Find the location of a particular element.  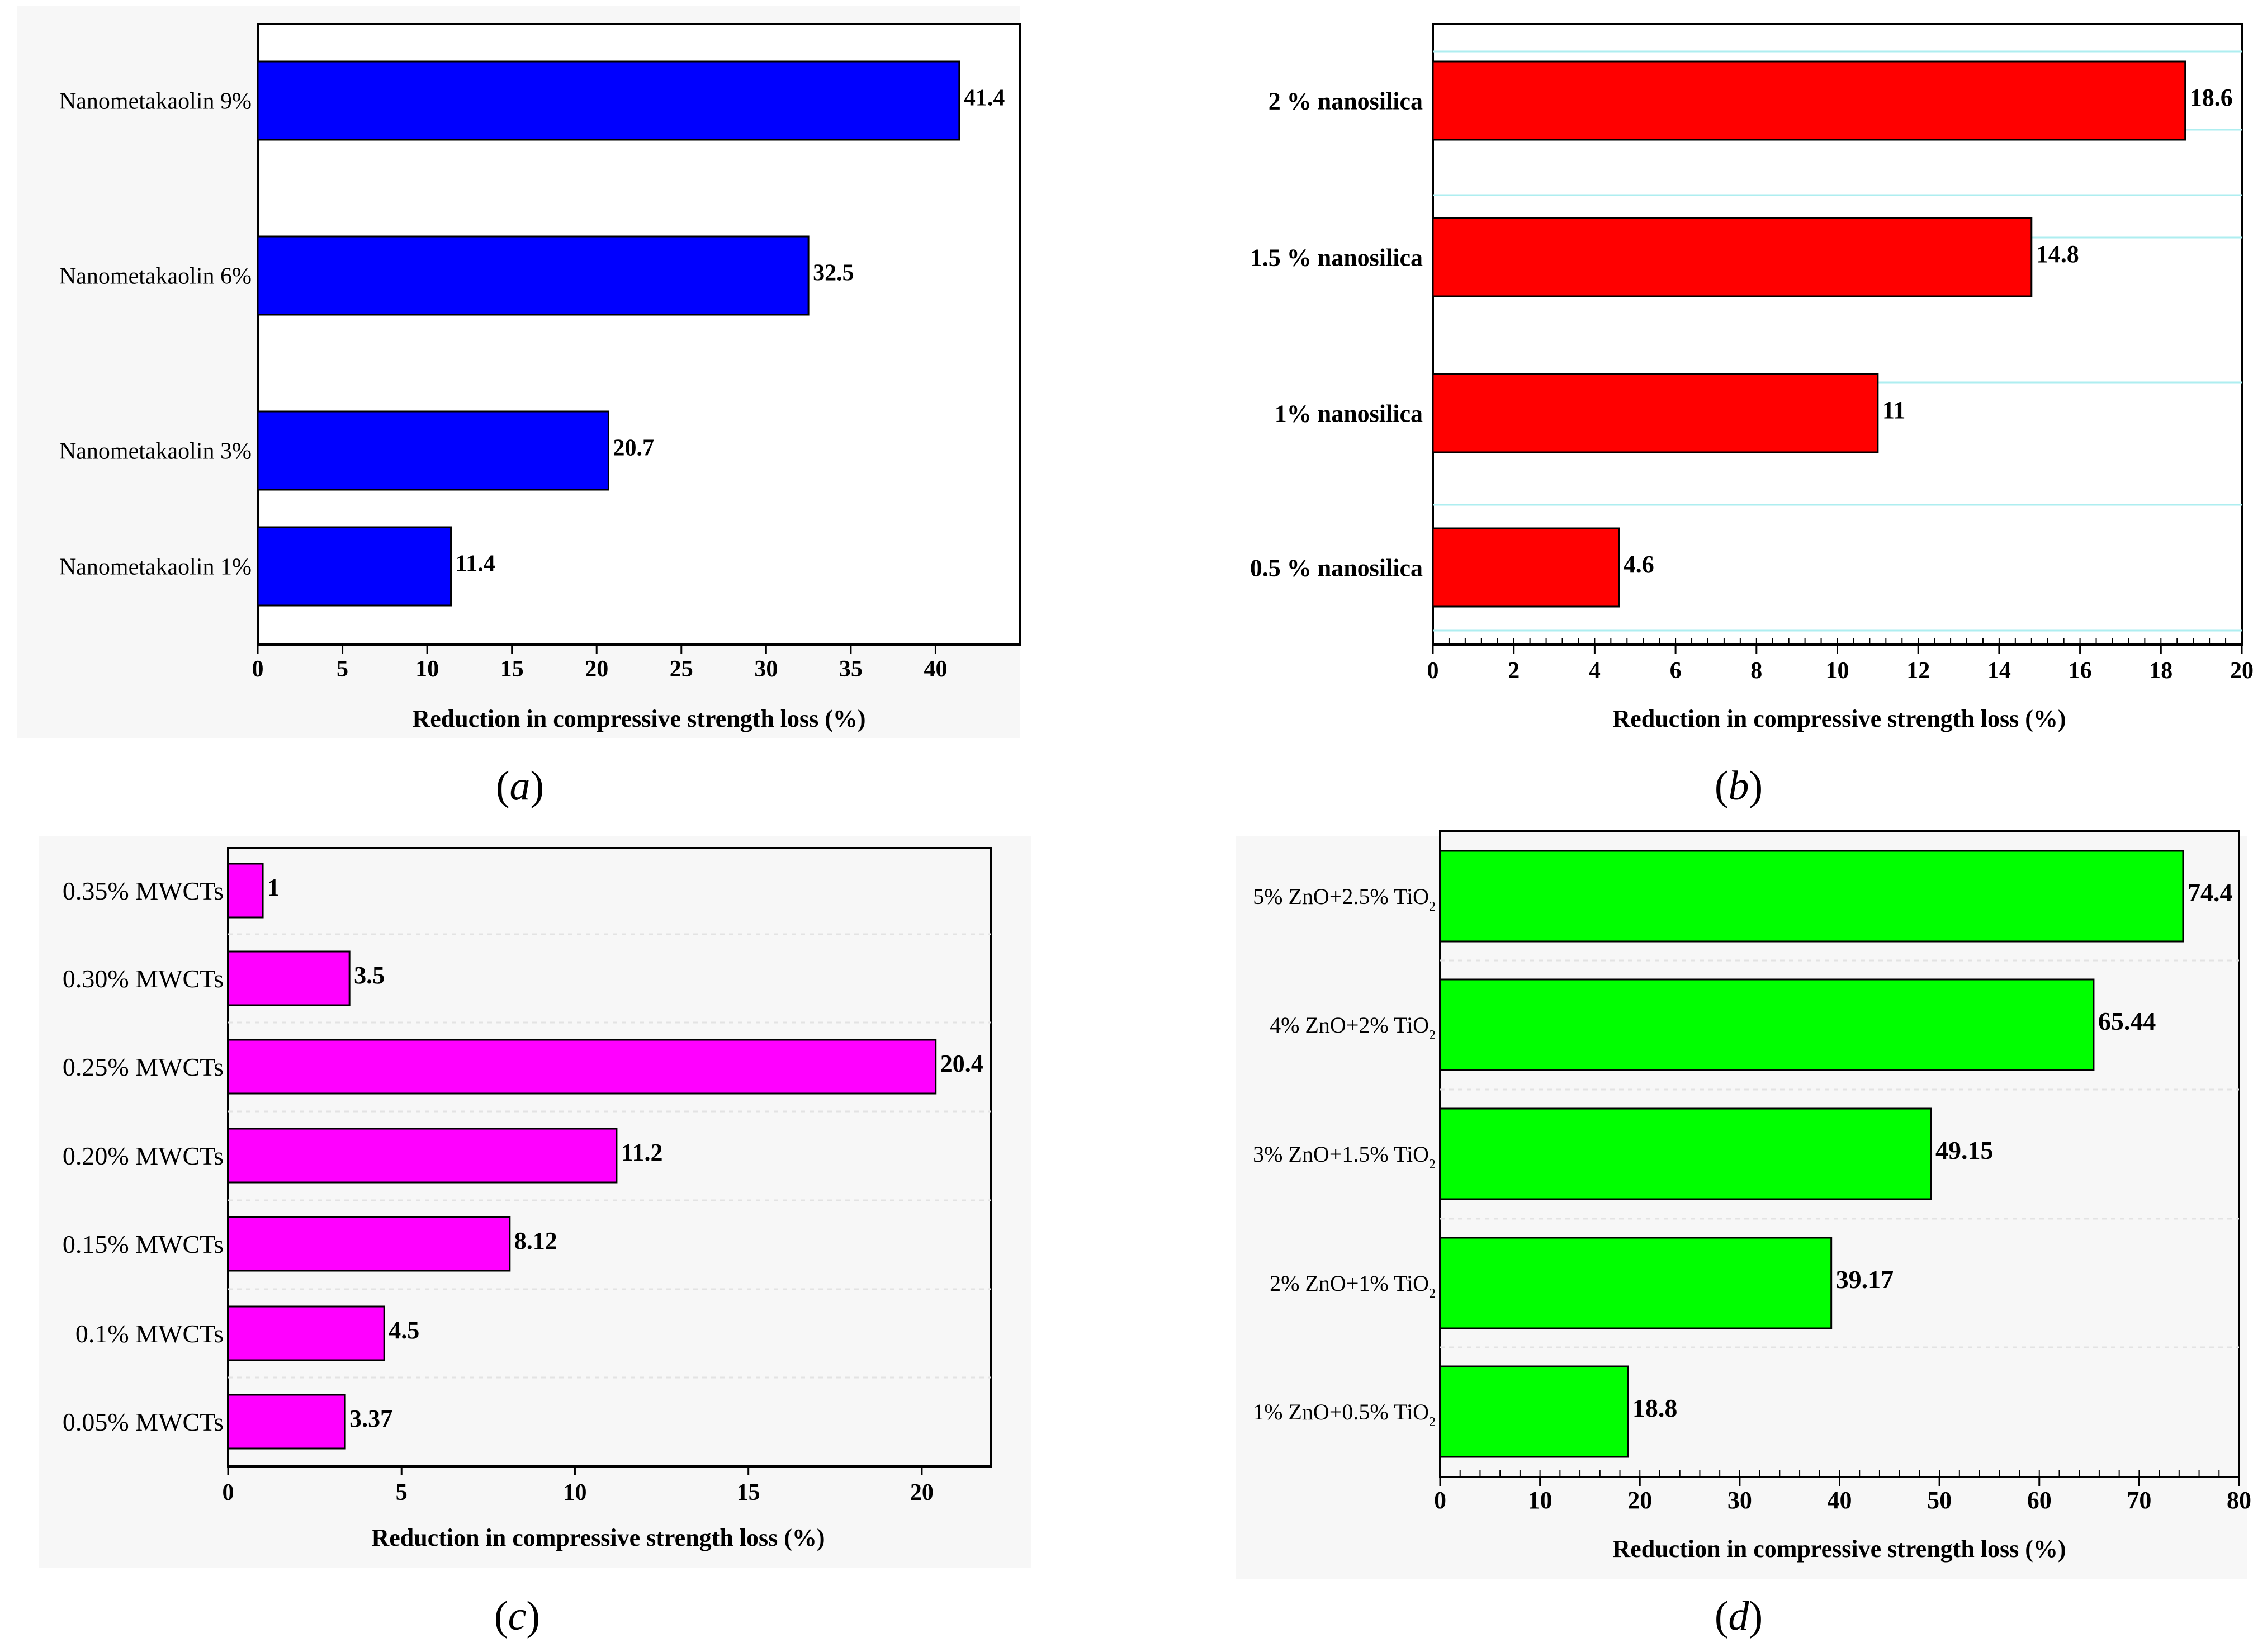

data-label: 3.5 is located at coordinates (369, 975).